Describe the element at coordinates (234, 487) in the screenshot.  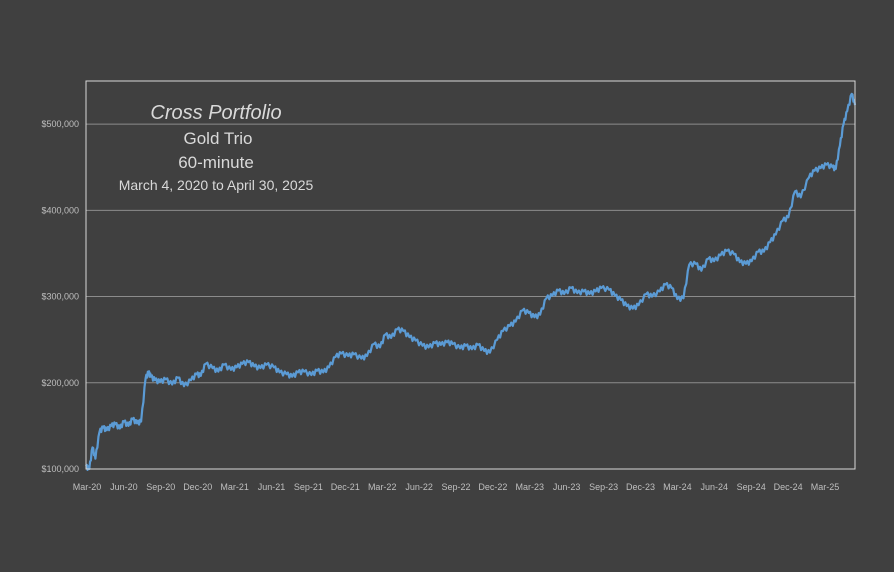
I see `x-tick-label: Mar-21` at that location.